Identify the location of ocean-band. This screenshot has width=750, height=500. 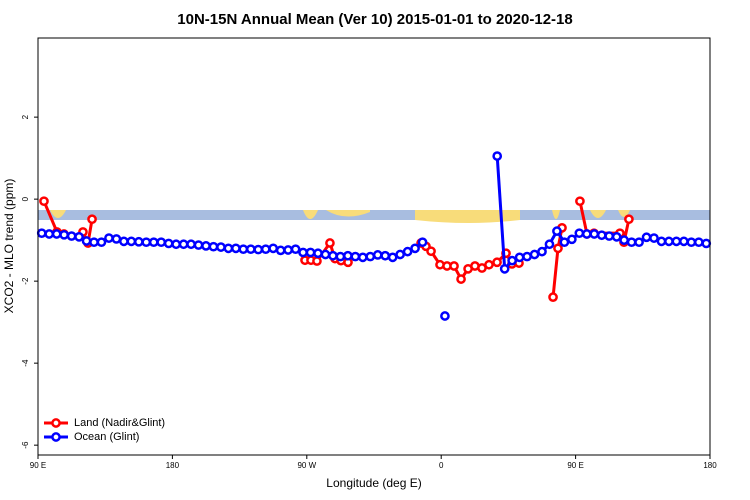
(374, 215).